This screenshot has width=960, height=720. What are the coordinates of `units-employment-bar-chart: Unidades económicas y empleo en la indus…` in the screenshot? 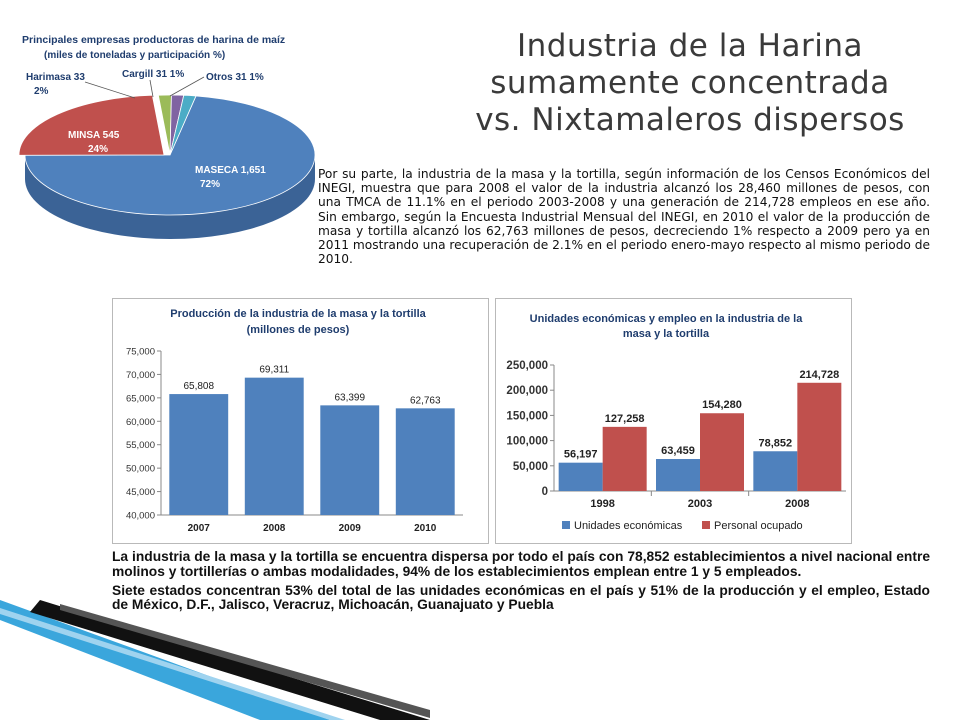 It's located at (676, 422).